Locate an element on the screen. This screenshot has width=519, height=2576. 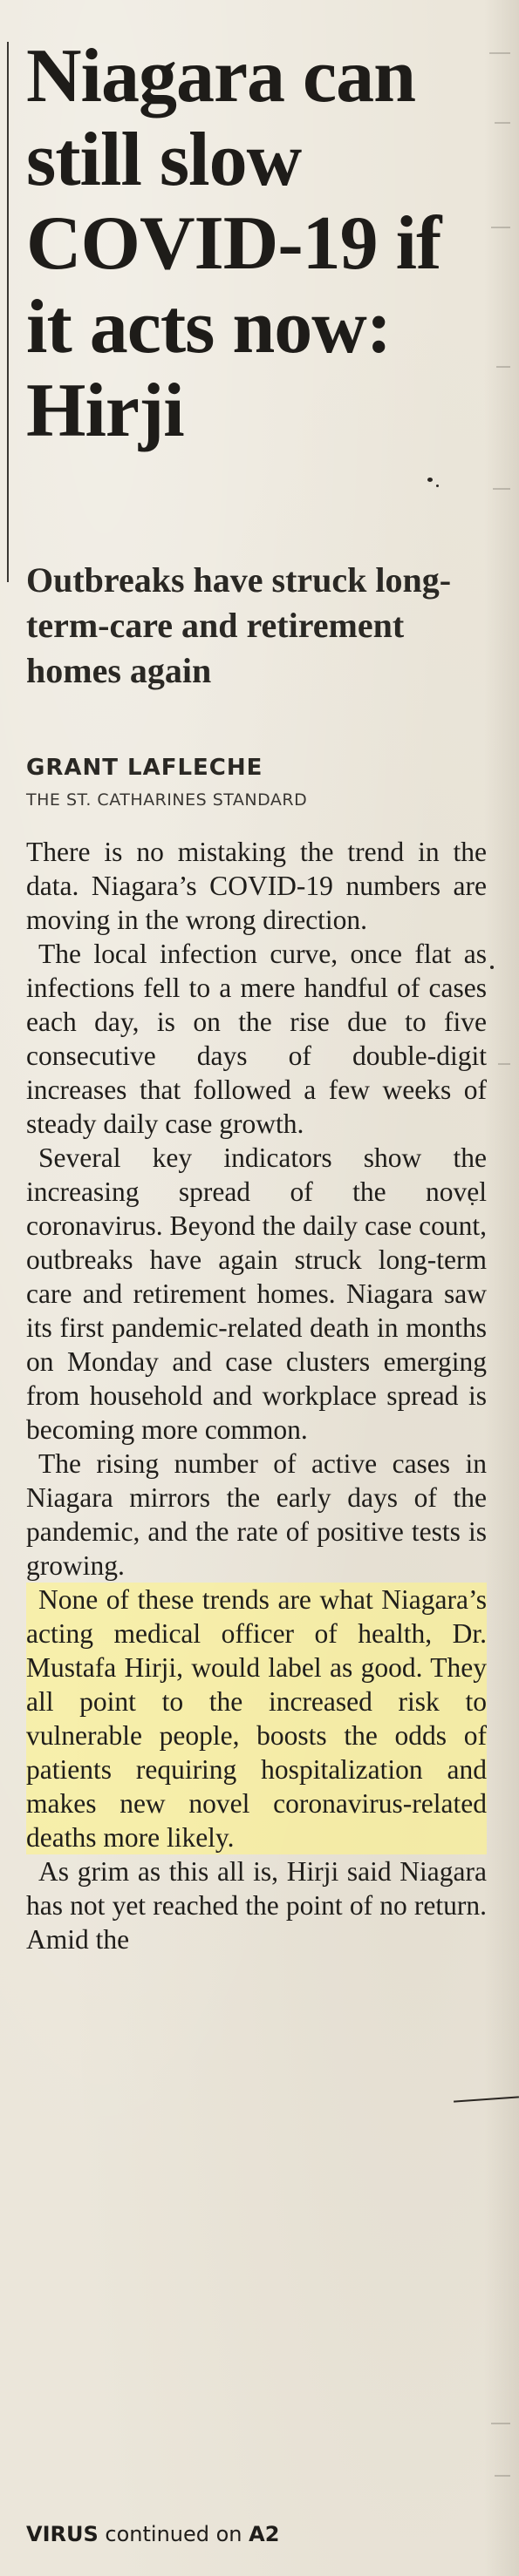
column-rule is located at coordinates (8, 312).